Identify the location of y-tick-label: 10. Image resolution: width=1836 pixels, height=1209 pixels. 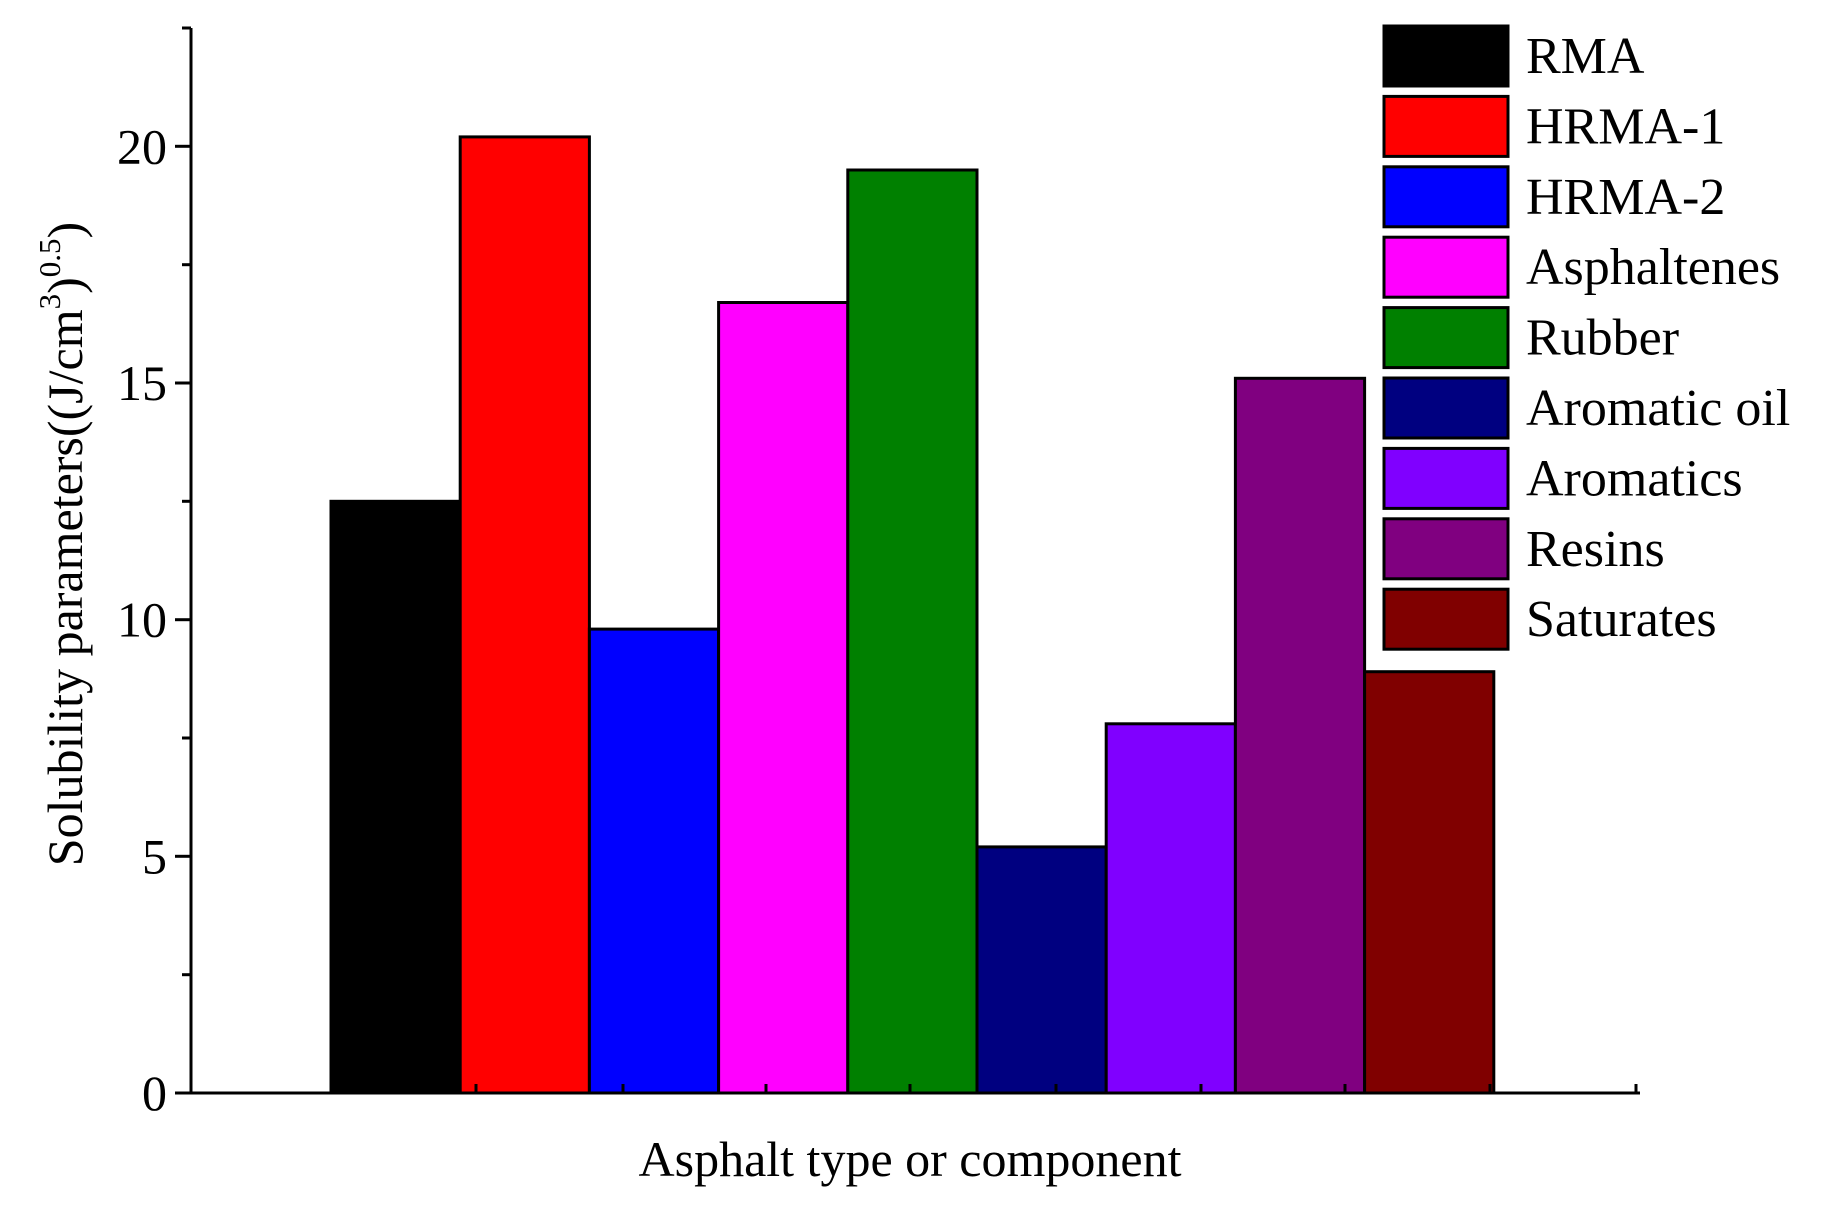
(142, 620).